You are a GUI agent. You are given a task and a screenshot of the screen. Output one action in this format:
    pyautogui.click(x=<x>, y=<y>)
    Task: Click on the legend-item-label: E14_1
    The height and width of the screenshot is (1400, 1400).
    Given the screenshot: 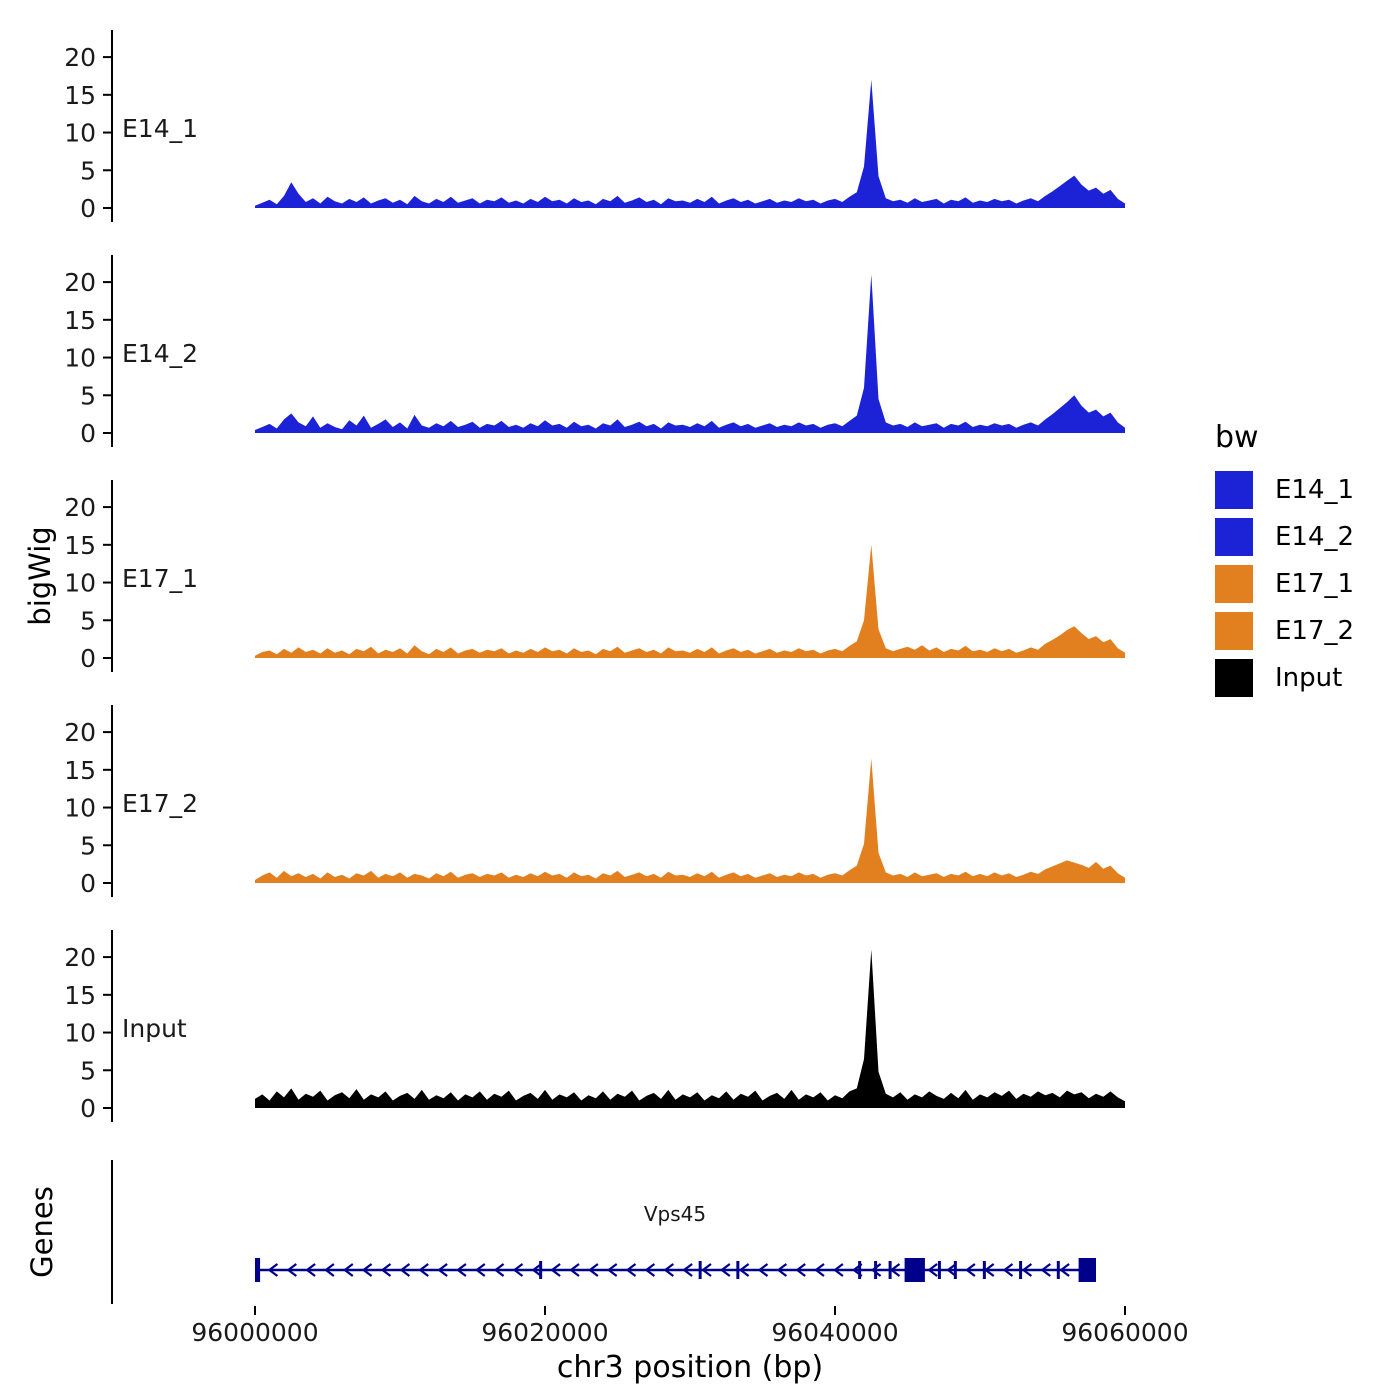 What is the action you would take?
    pyautogui.click(x=1315, y=490)
    